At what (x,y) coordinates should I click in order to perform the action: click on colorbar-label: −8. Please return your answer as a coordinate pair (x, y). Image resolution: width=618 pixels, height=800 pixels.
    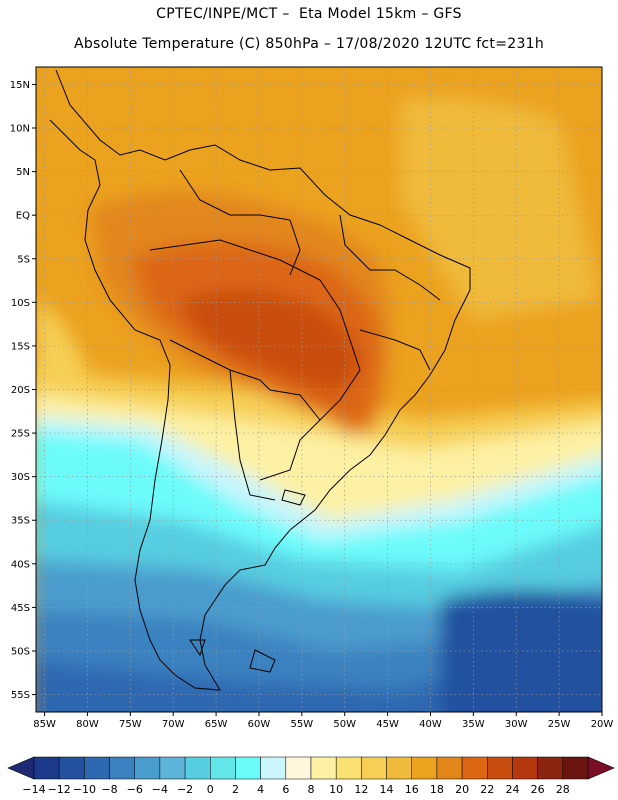
    Looking at the image, I should click on (109, 789).